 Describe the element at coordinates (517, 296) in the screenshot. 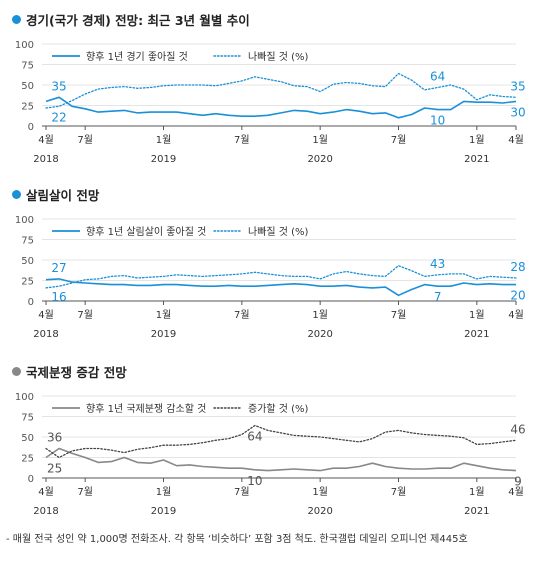

I see `data-label: 20` at that location.